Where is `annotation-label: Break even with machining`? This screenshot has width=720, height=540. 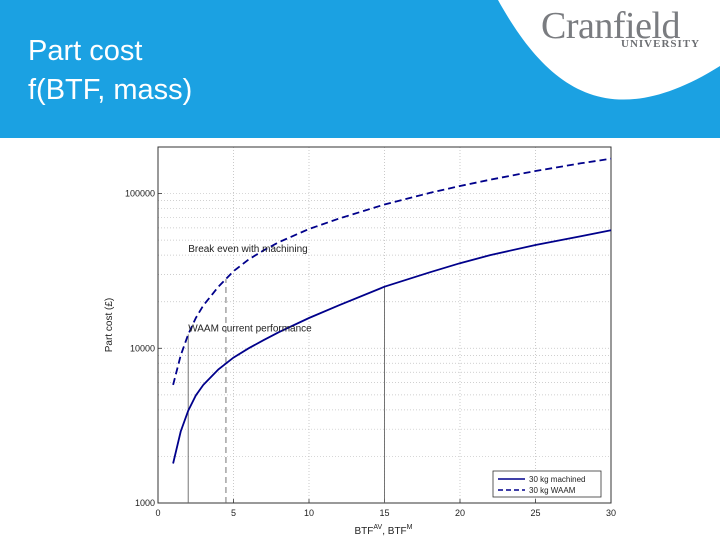 annotation-label: Break even with machining is located at coordinates (248, 249).